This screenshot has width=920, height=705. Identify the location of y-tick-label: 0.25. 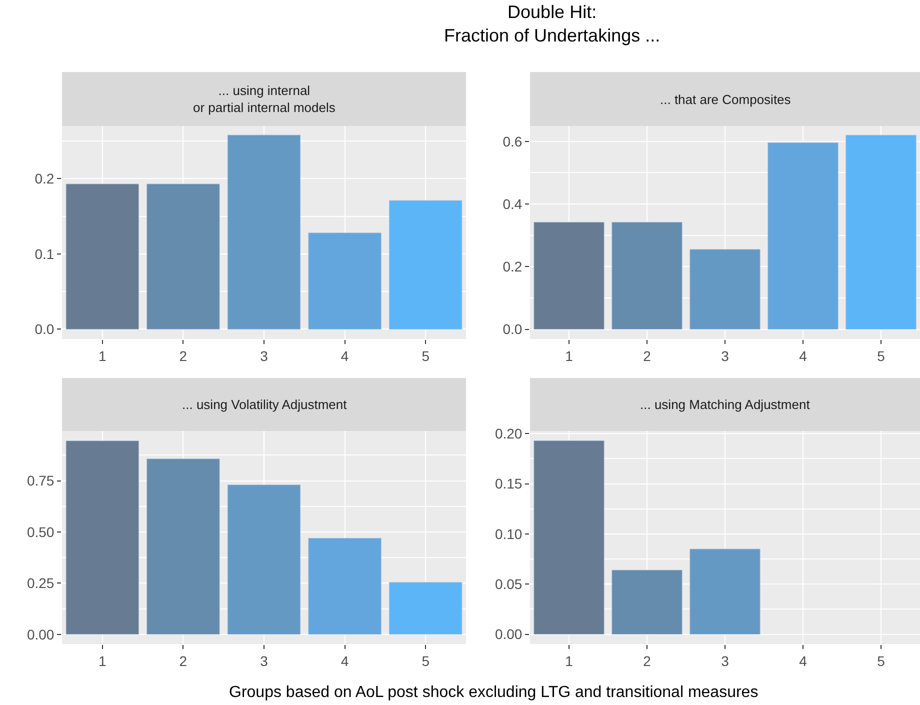
(40, 583).